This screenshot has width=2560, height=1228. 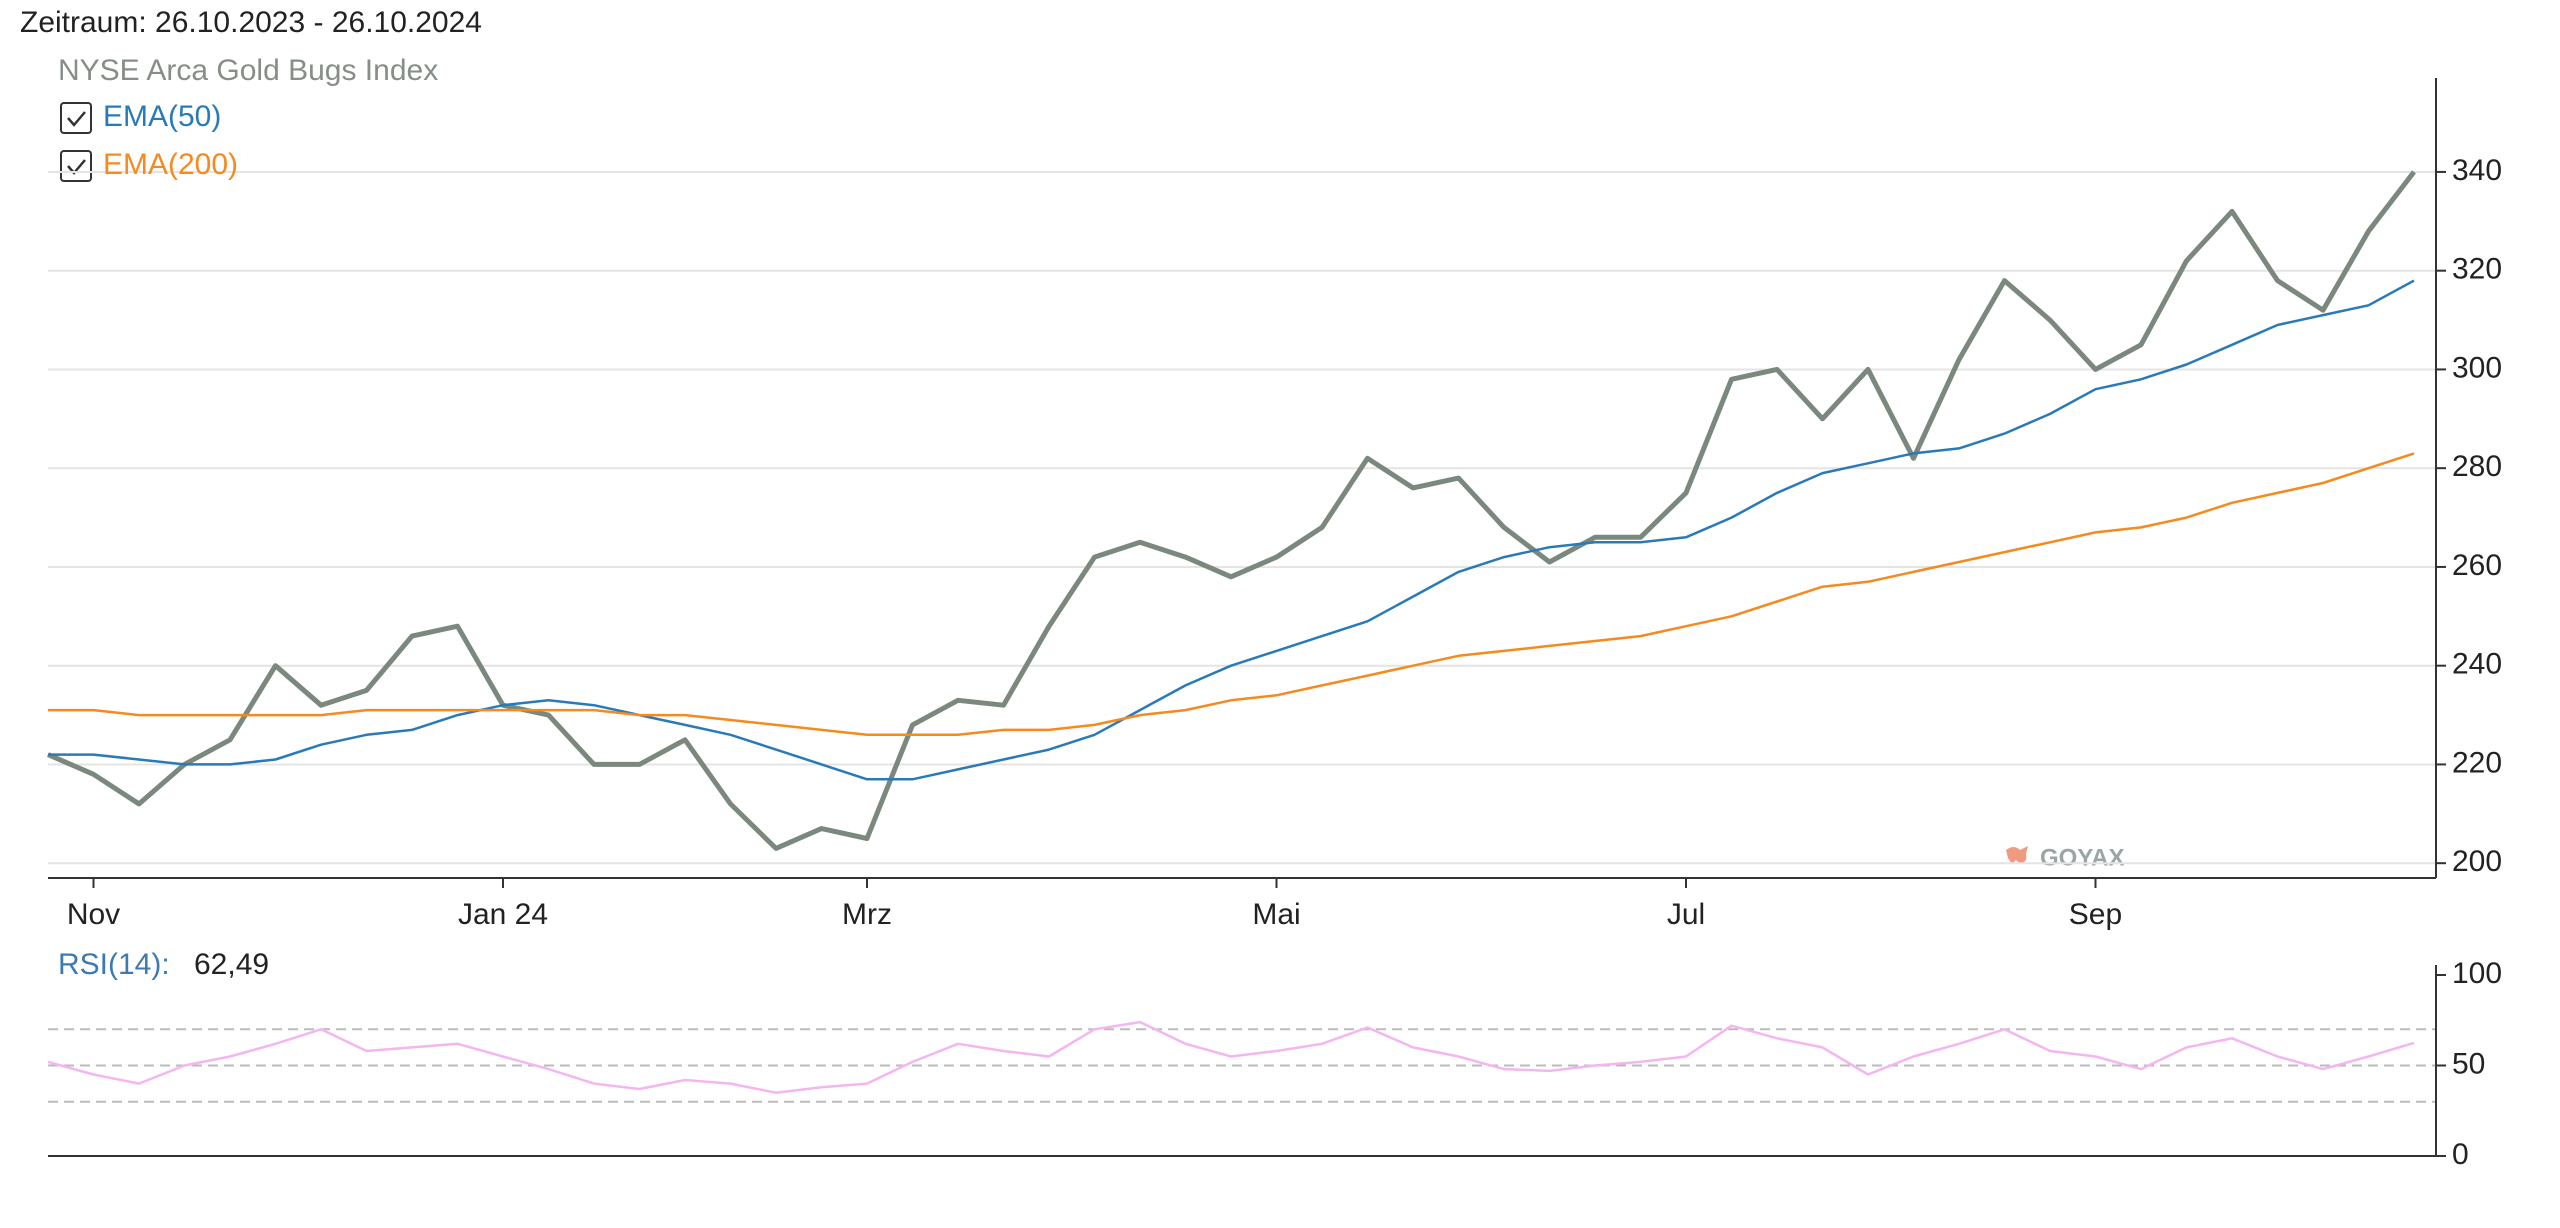 I want to click on watermark: GOYAX, so click(x=2082, y=857).